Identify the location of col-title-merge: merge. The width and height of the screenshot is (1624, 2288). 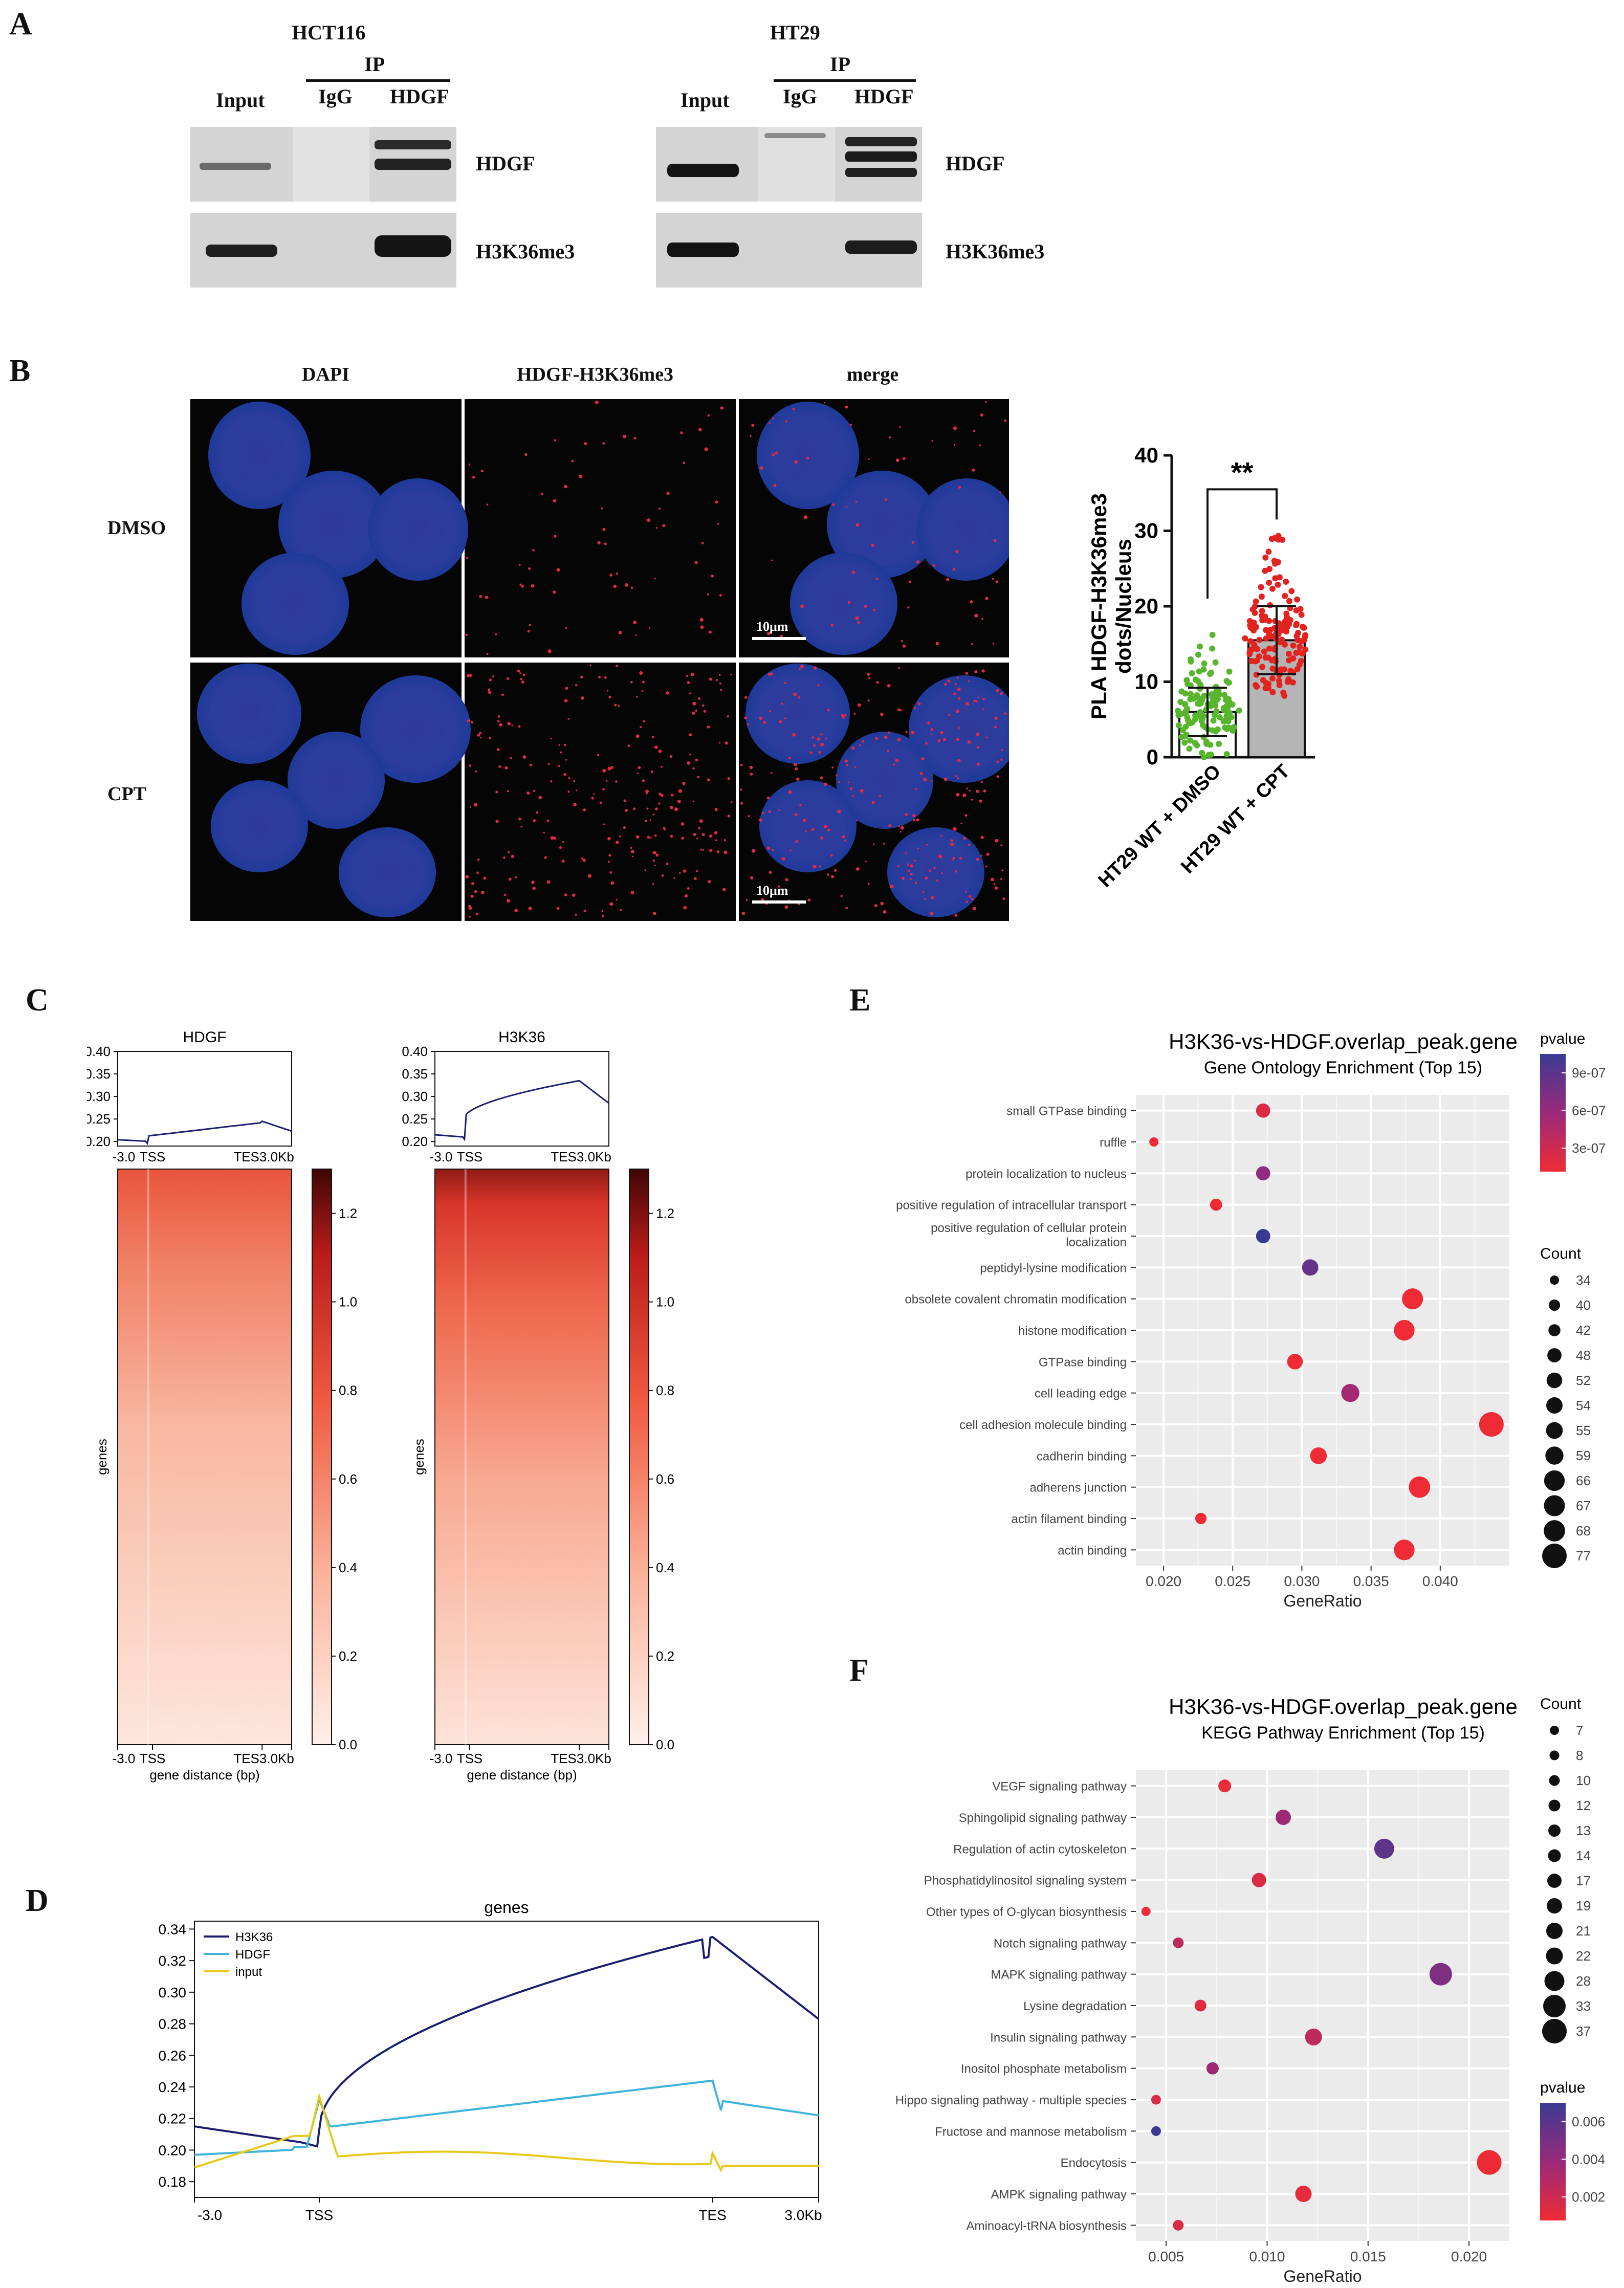
(873, 374).